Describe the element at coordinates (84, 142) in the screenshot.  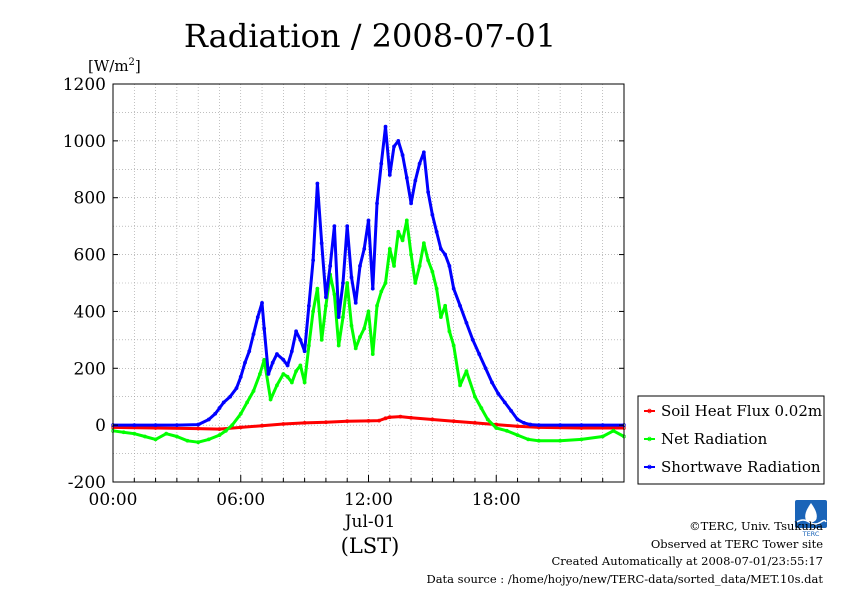
I see `y-tick-label: 1000` at that location.